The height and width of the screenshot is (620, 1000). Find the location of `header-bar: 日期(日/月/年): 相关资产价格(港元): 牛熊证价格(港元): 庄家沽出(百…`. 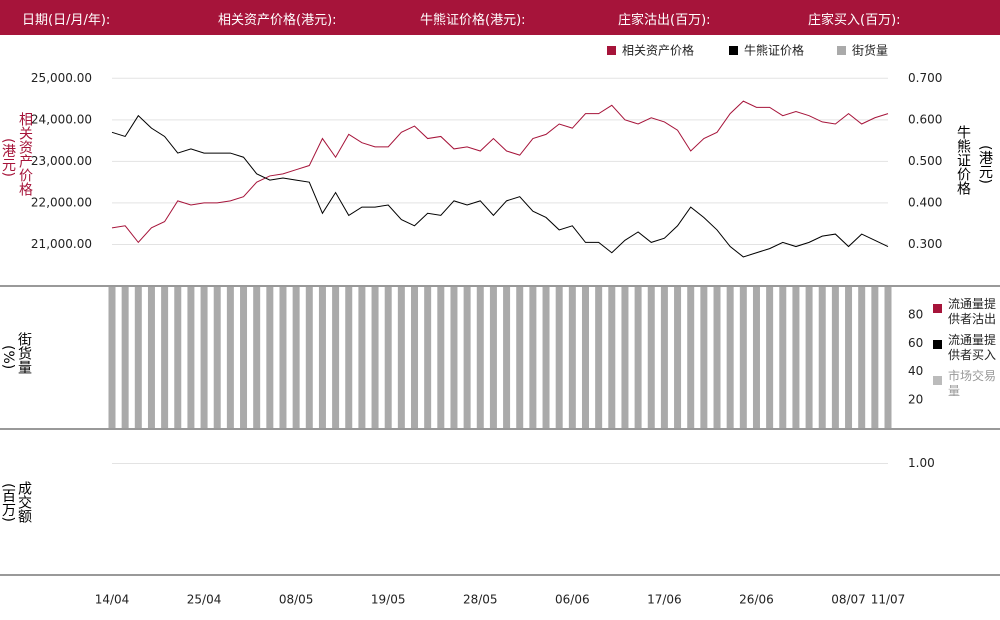

header-bar: 日期(日/月/年): 相关资产价格(港元): 牛熊证价格(港元): 庄家沽出(百… is located at coordinates (500, 17).